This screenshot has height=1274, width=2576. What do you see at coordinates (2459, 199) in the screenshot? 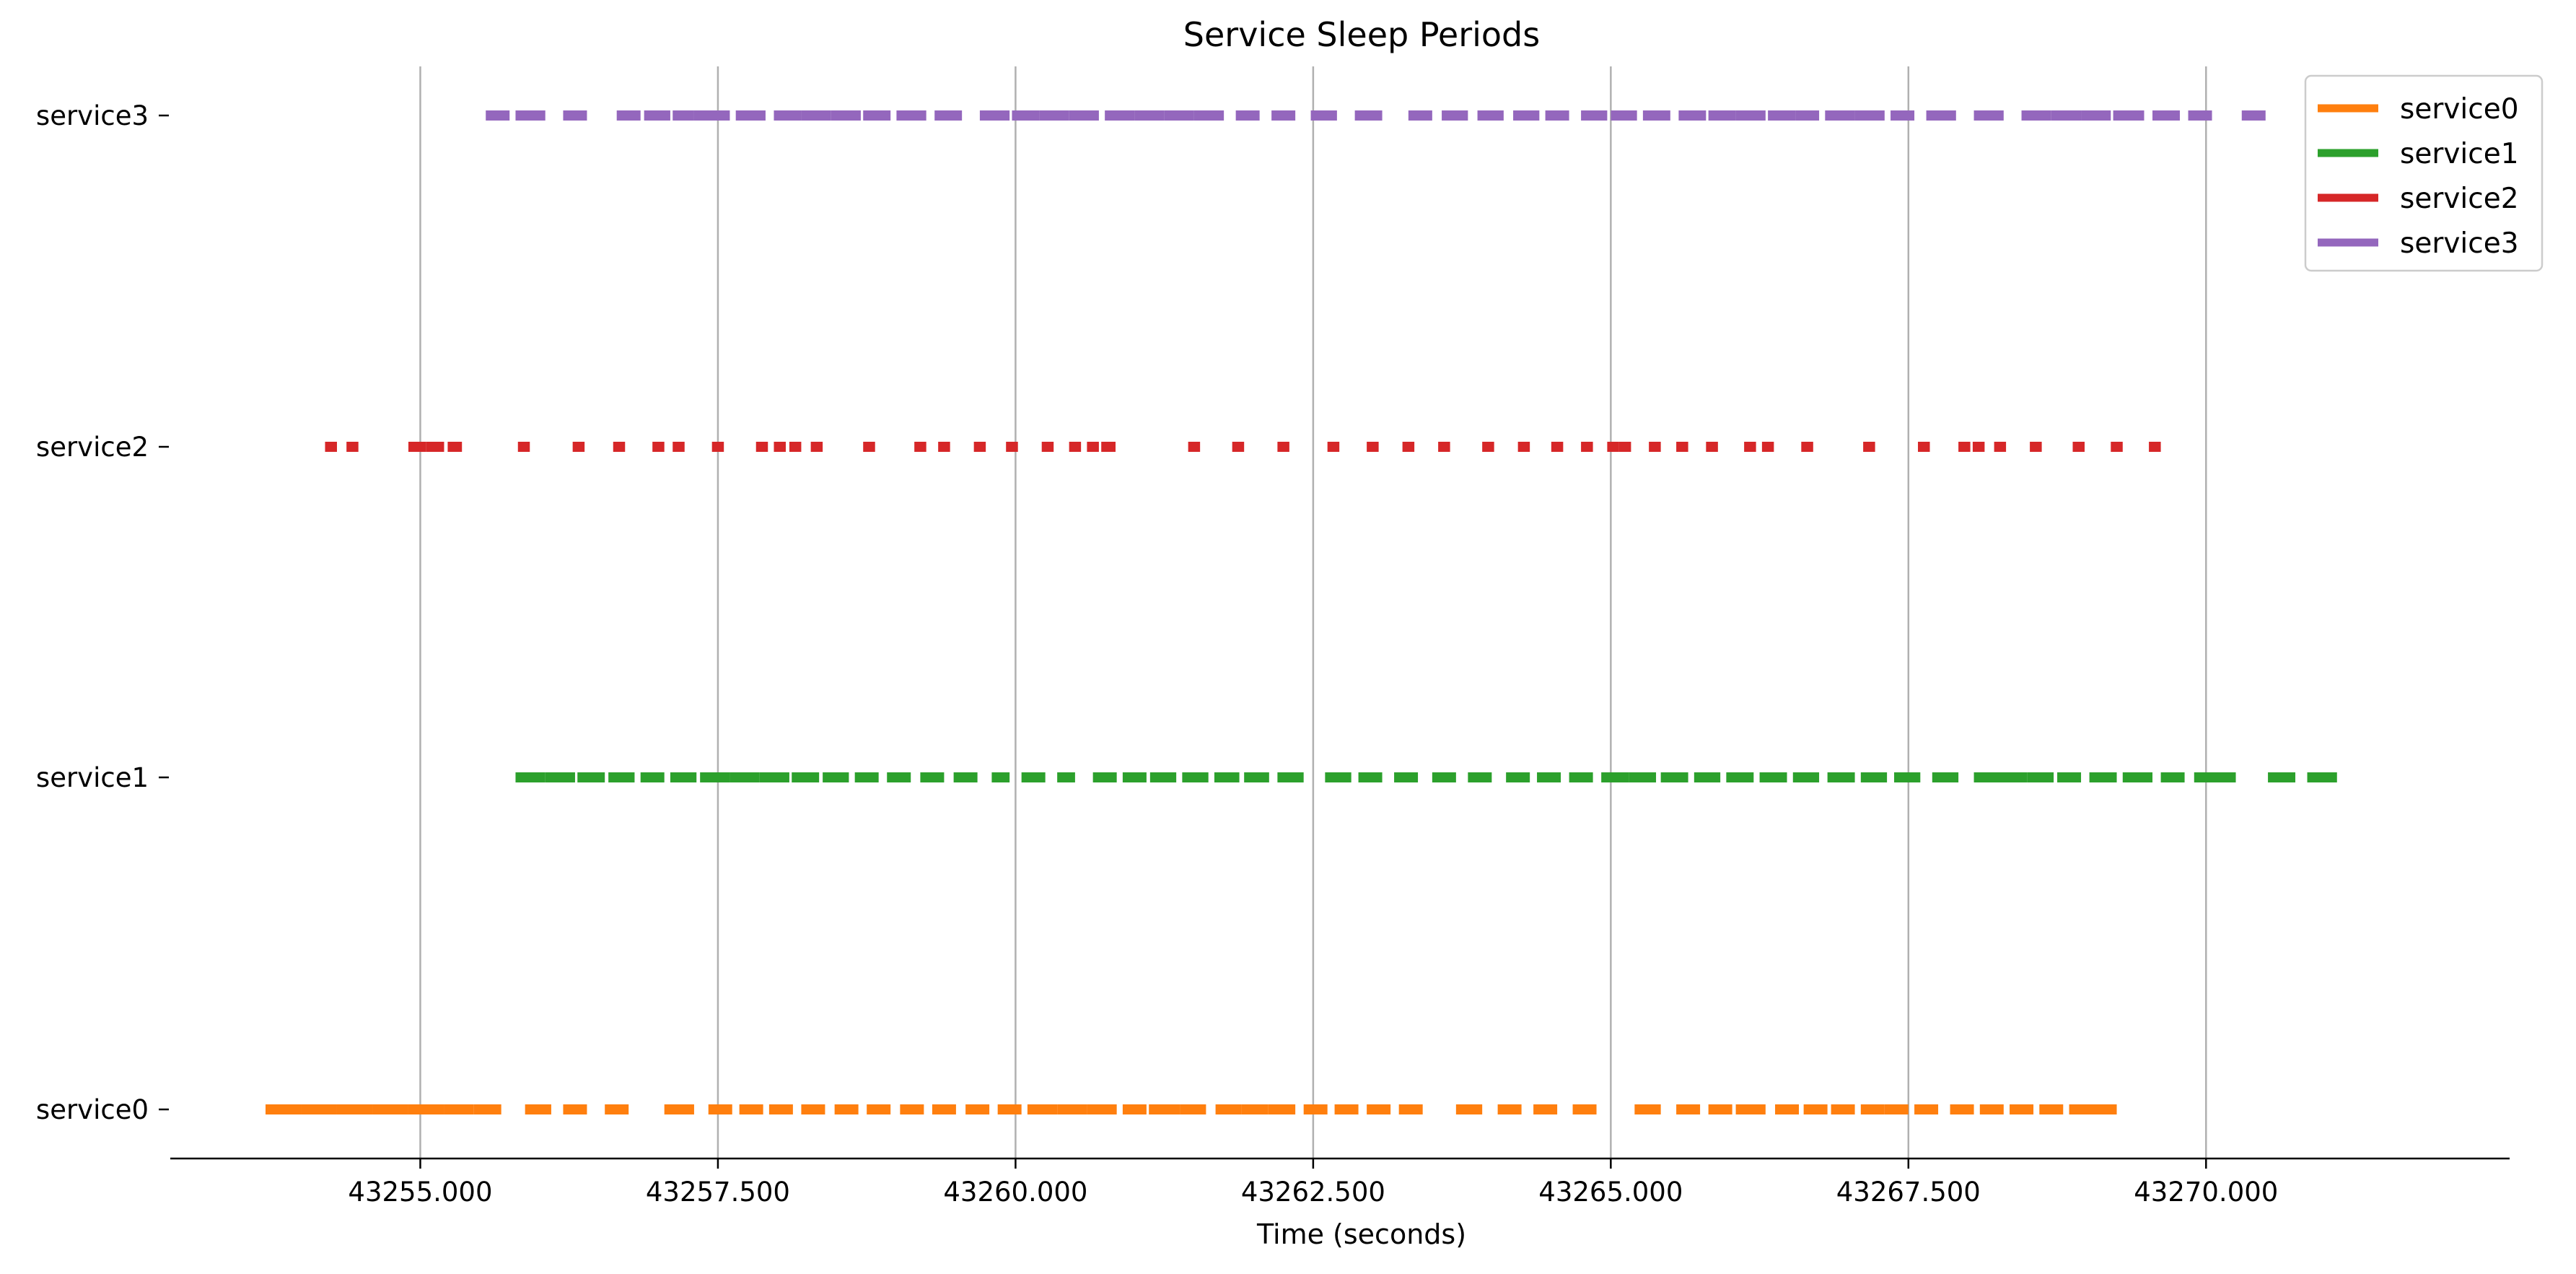
I see `legend-label-service2: service2` at bounding box center [2459, 199].